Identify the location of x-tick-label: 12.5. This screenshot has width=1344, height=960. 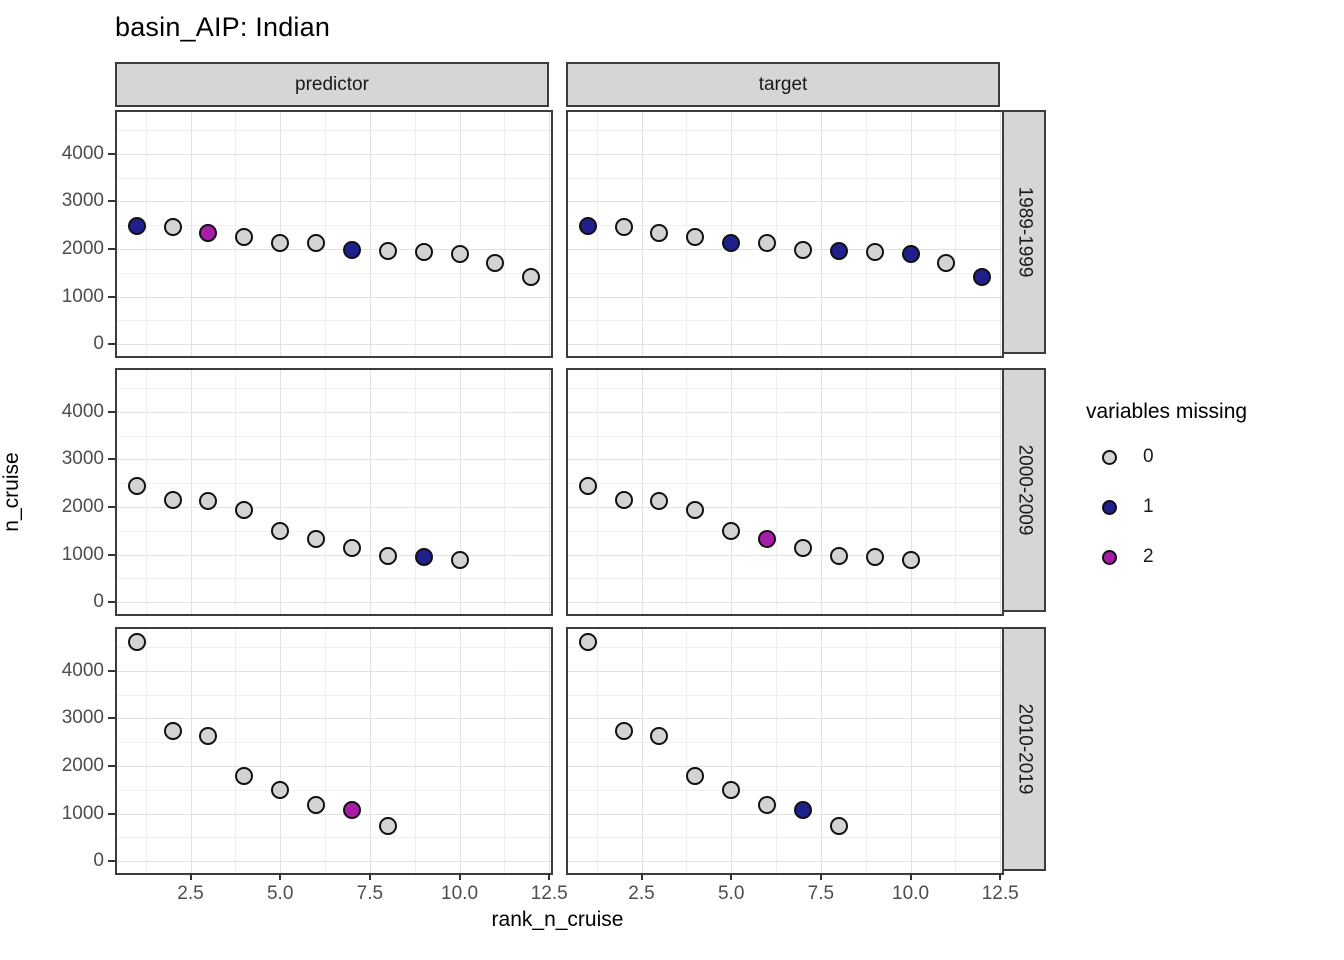
(1000, 893).